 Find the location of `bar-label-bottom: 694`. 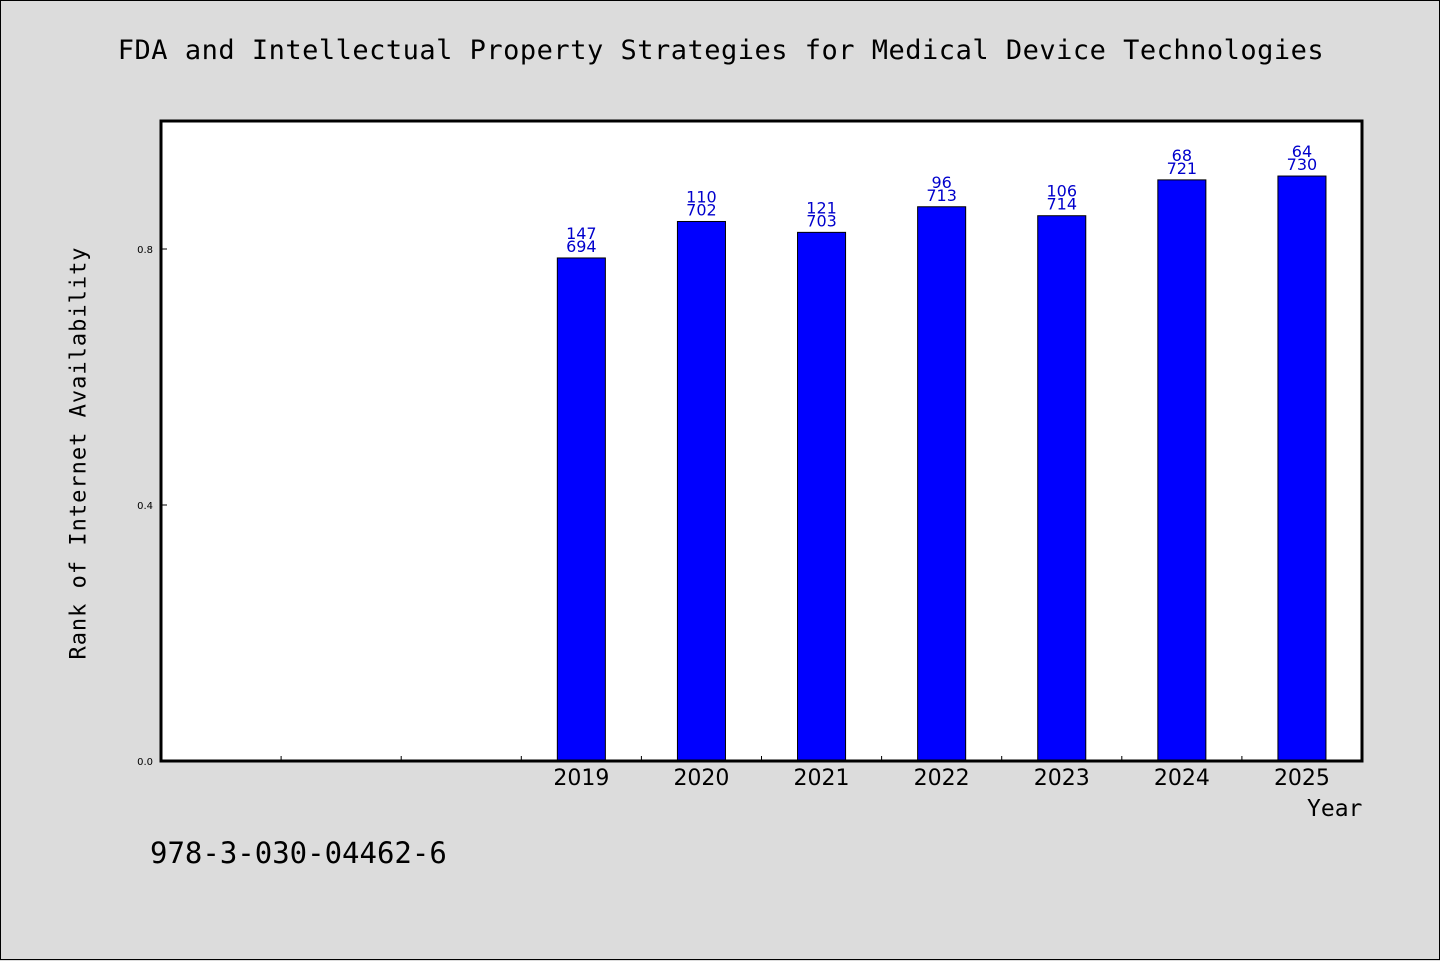

bar-label-bottom: 694 is located at coordinates (581, 246).